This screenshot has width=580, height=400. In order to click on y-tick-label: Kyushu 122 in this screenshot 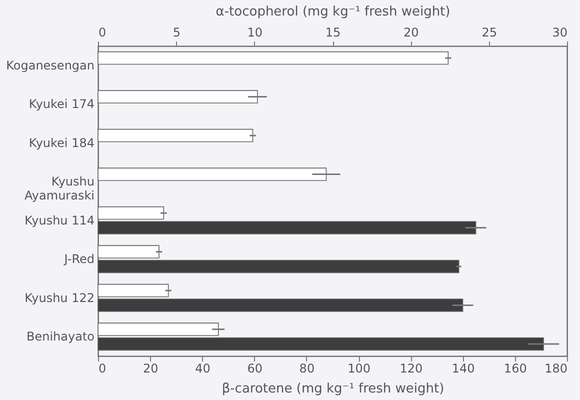, I will do `click(59, 297)`.